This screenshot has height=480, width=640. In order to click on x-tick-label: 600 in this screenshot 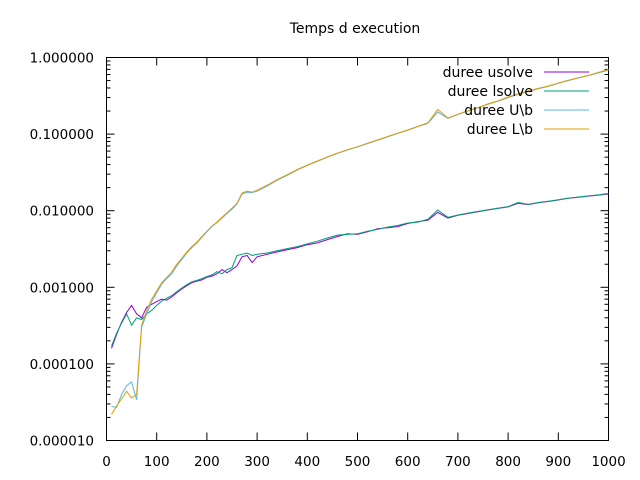, I will do `click(408, 462)`.